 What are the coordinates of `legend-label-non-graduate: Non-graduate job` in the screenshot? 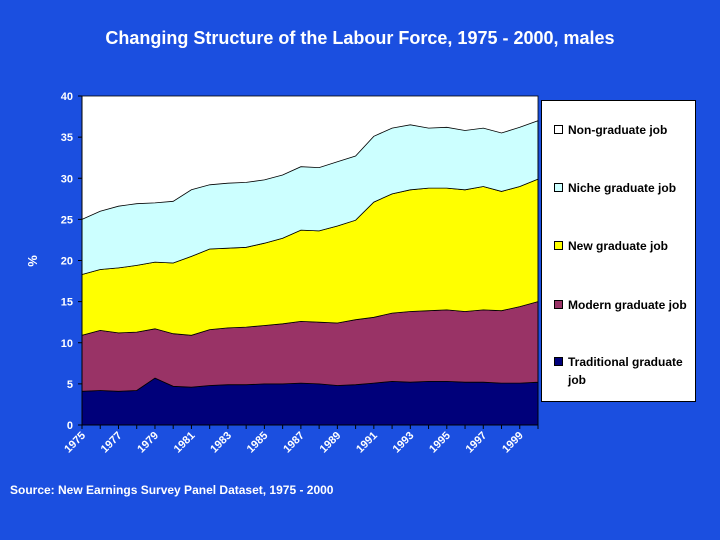 It's located at (618, 130).